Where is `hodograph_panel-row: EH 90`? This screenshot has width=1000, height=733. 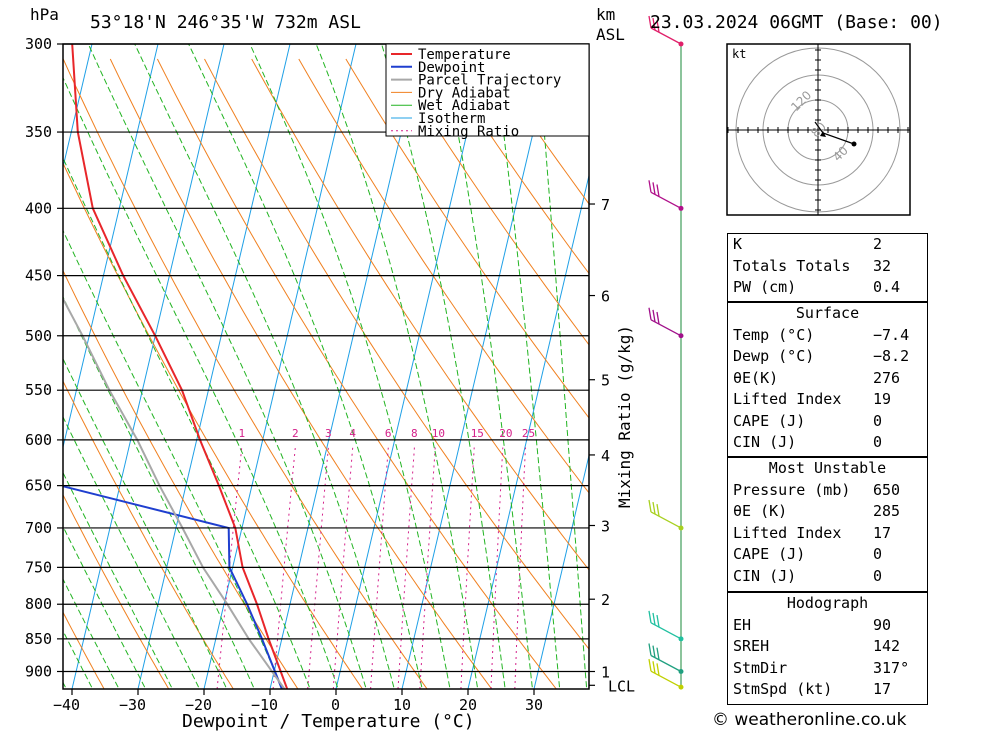
hodograph_panel-row: EH 90 is located at coordinates (827, 626).